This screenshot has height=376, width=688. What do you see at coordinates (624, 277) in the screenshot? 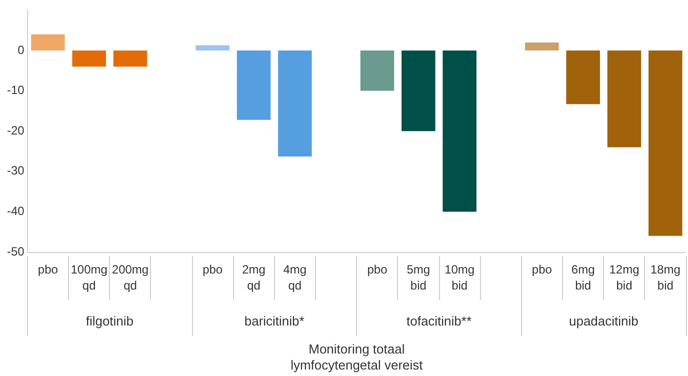
I see `x-tick-label: 12mg bid` at bounding box center [624, 277].